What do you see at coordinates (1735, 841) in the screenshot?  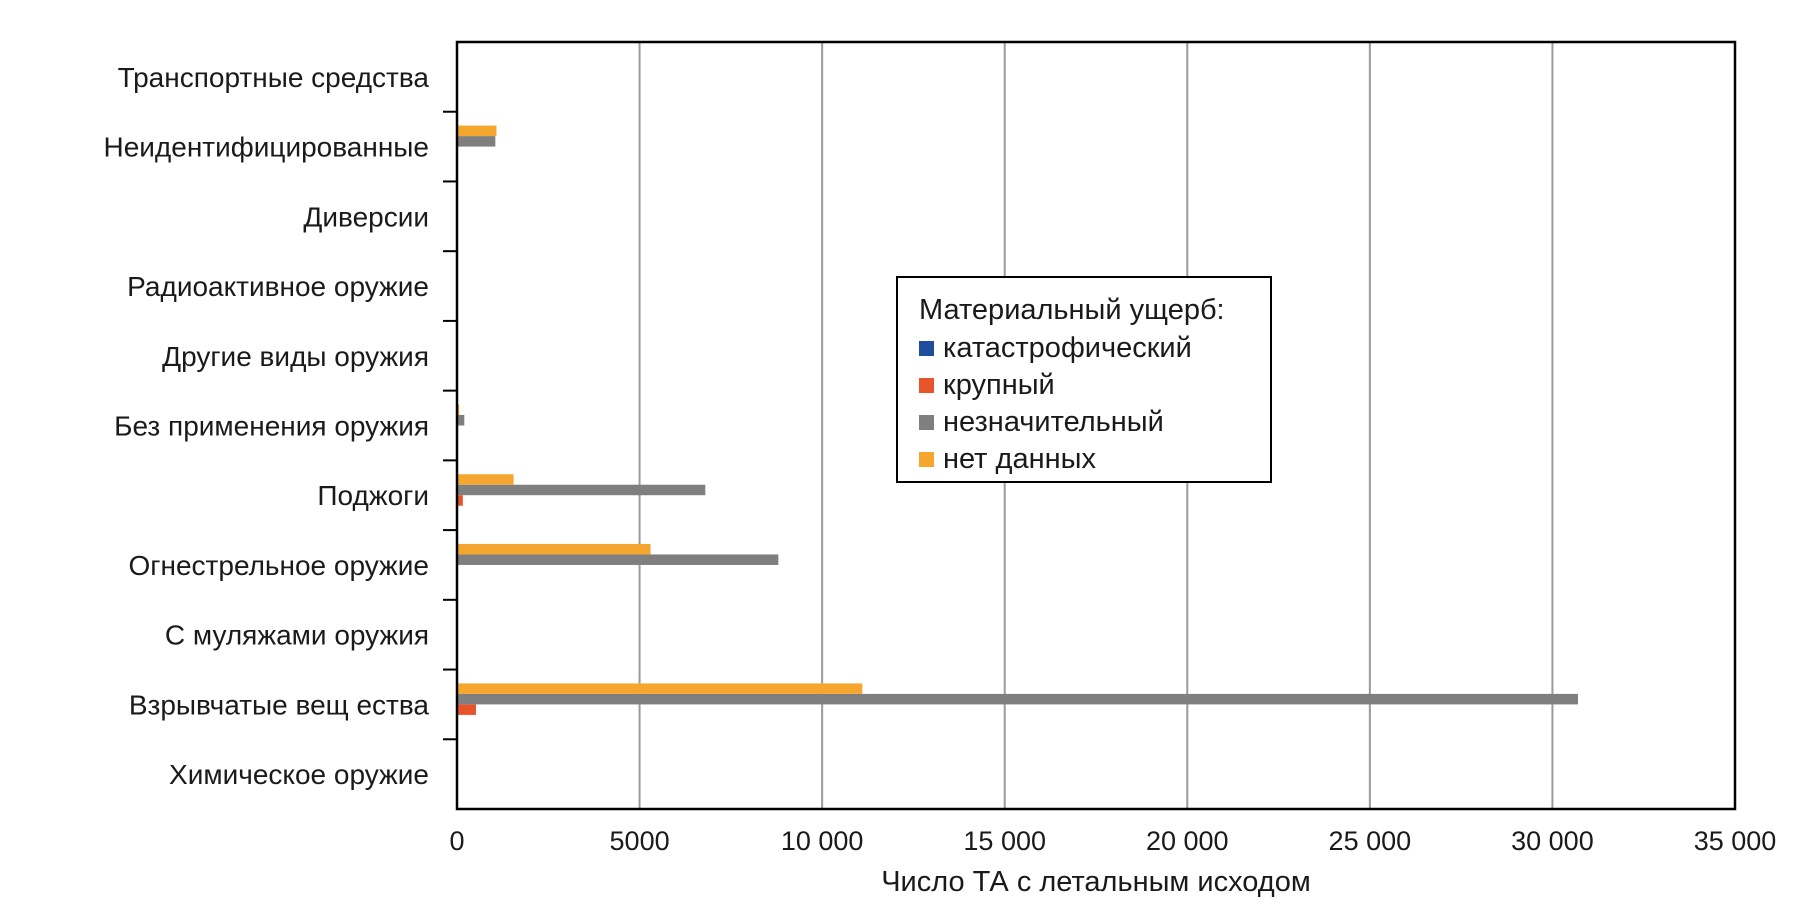 I see `x-tick-label: 35 000` at bounding box center [1735, 841].